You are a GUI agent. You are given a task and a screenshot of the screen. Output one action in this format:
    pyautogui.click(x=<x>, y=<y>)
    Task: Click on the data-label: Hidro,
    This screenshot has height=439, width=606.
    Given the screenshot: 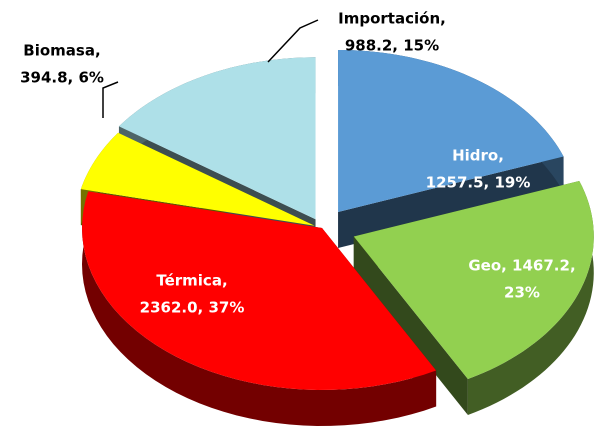 What is the action you would take?
    pyautogui.click(x=478, y=156)
    